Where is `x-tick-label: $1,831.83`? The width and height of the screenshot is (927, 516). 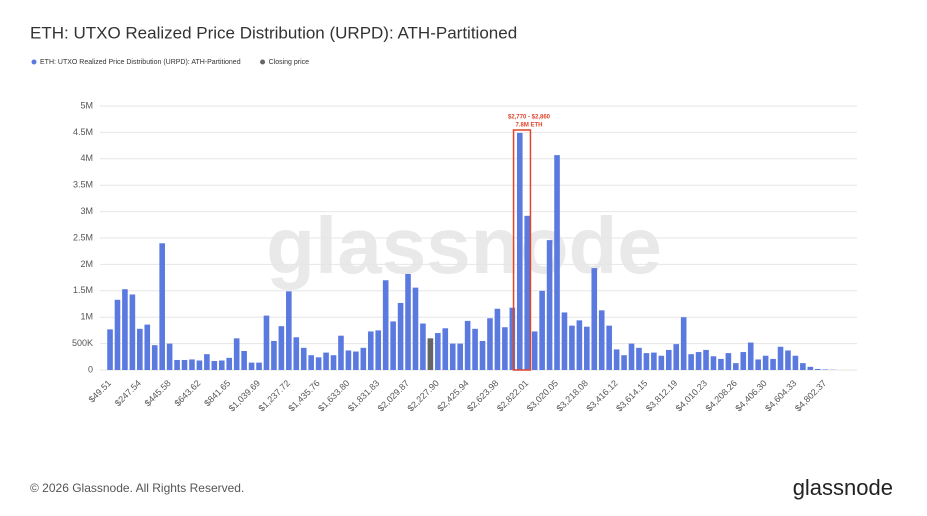
x-tick-label: $1,831.83 is located at coordinates (363, 395).